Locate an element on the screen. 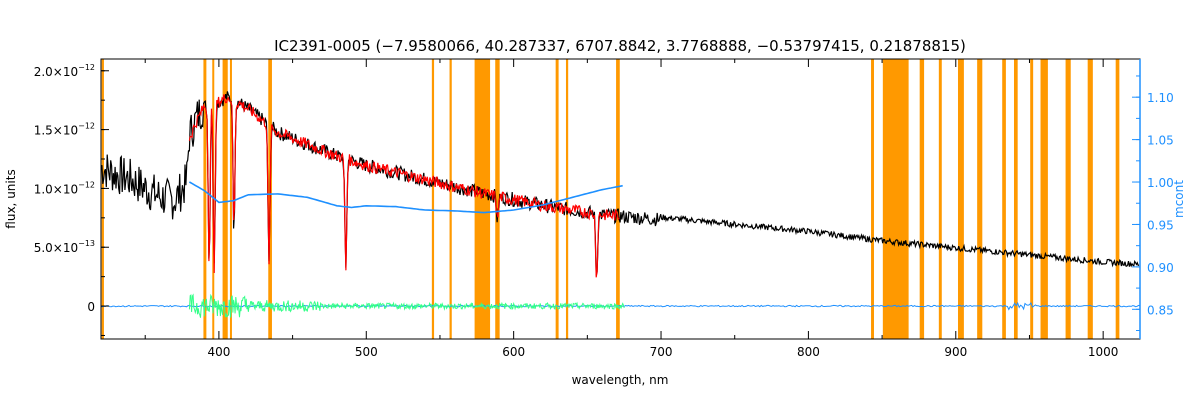 The height and width of the screenshot is (400, 1200). series-continuum-line is located at coordinates (406, 197).